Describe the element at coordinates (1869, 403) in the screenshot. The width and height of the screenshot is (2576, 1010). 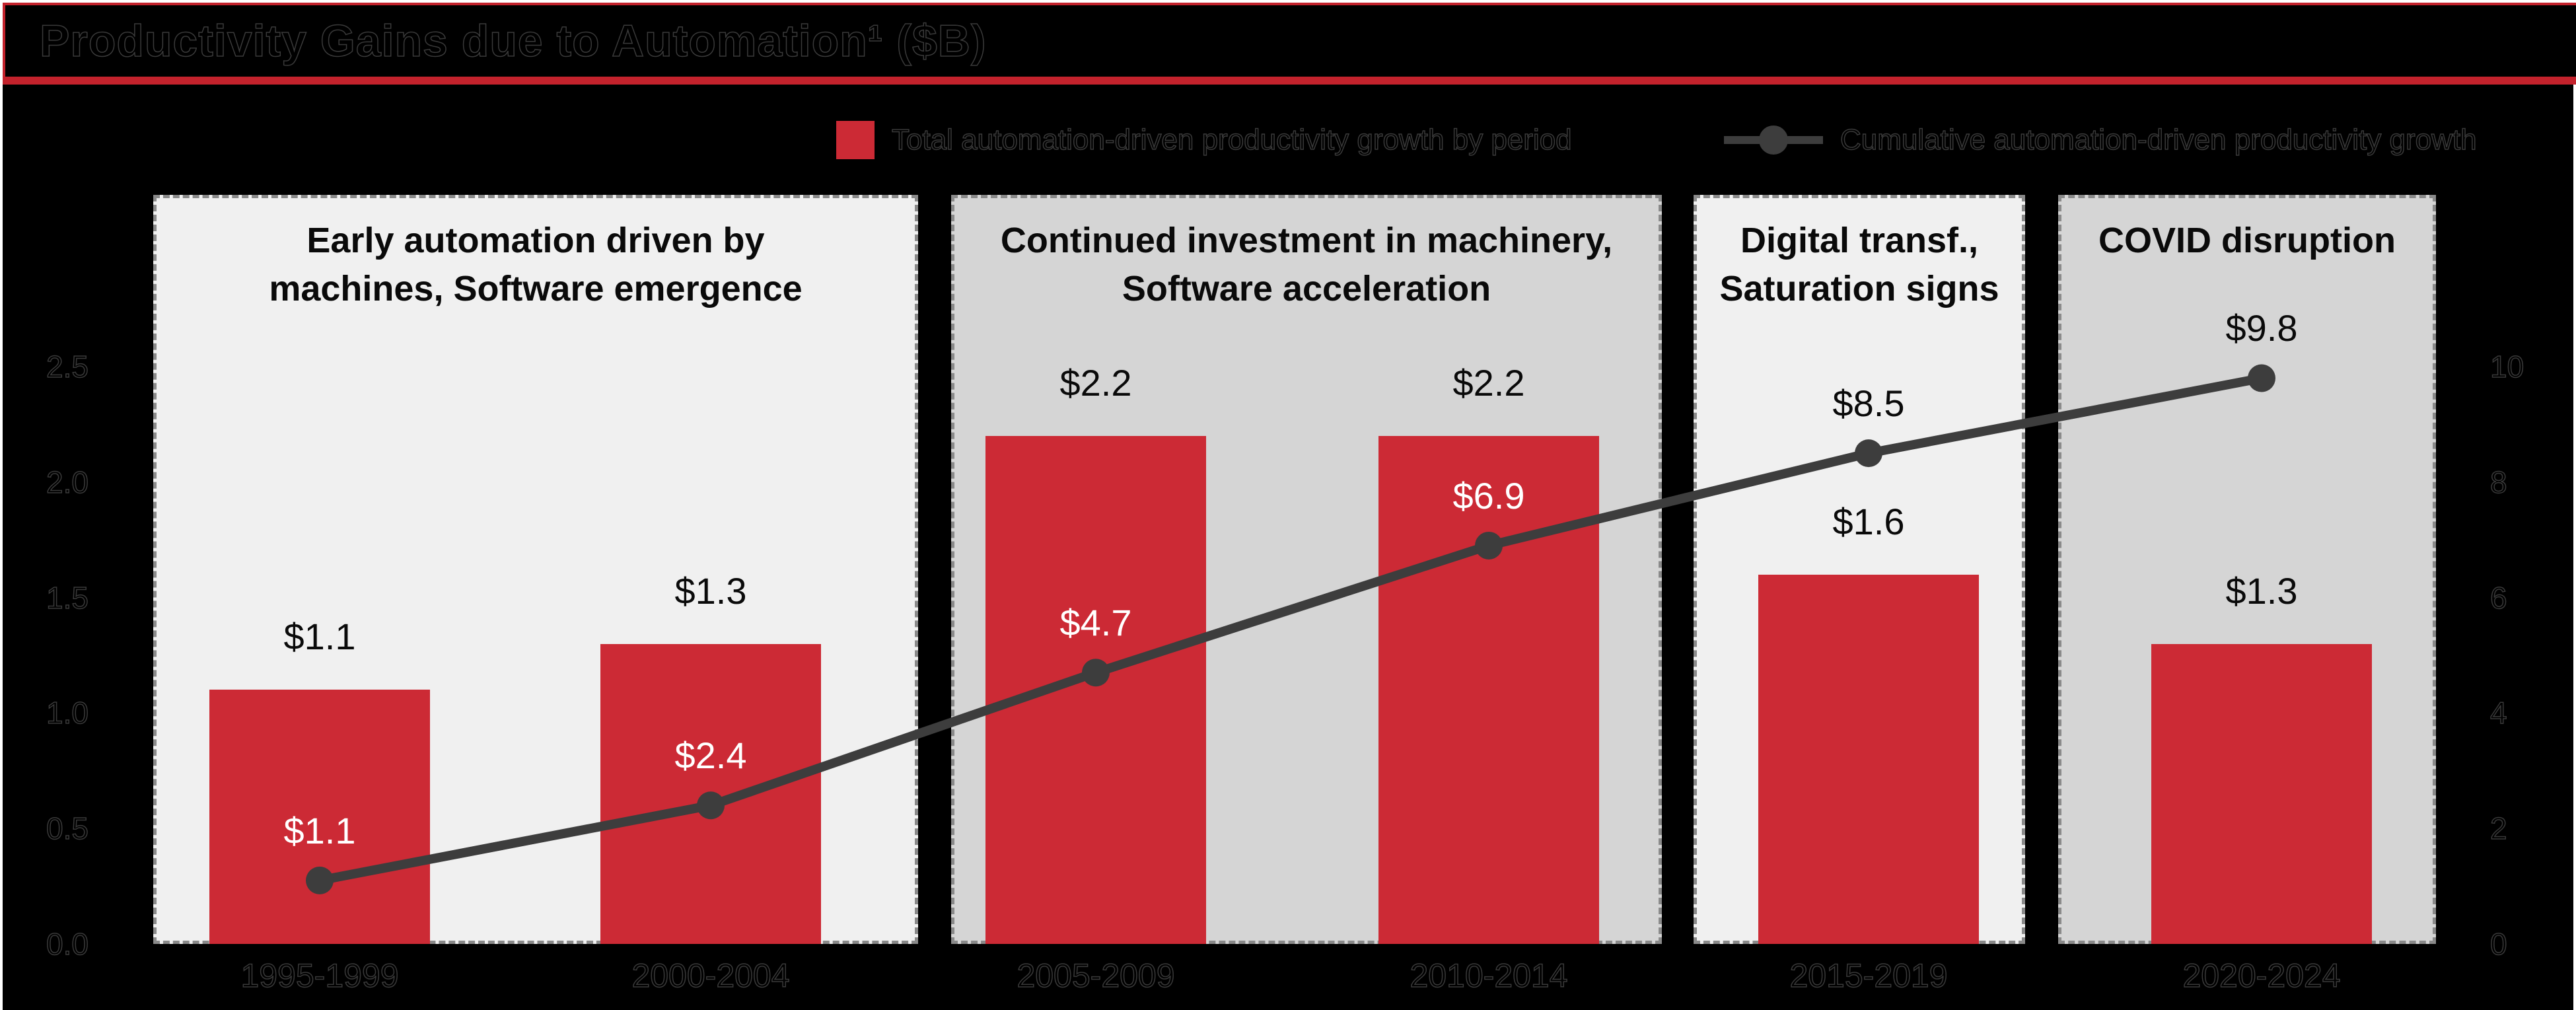
I see `line-point-label: $8.5` at that location.